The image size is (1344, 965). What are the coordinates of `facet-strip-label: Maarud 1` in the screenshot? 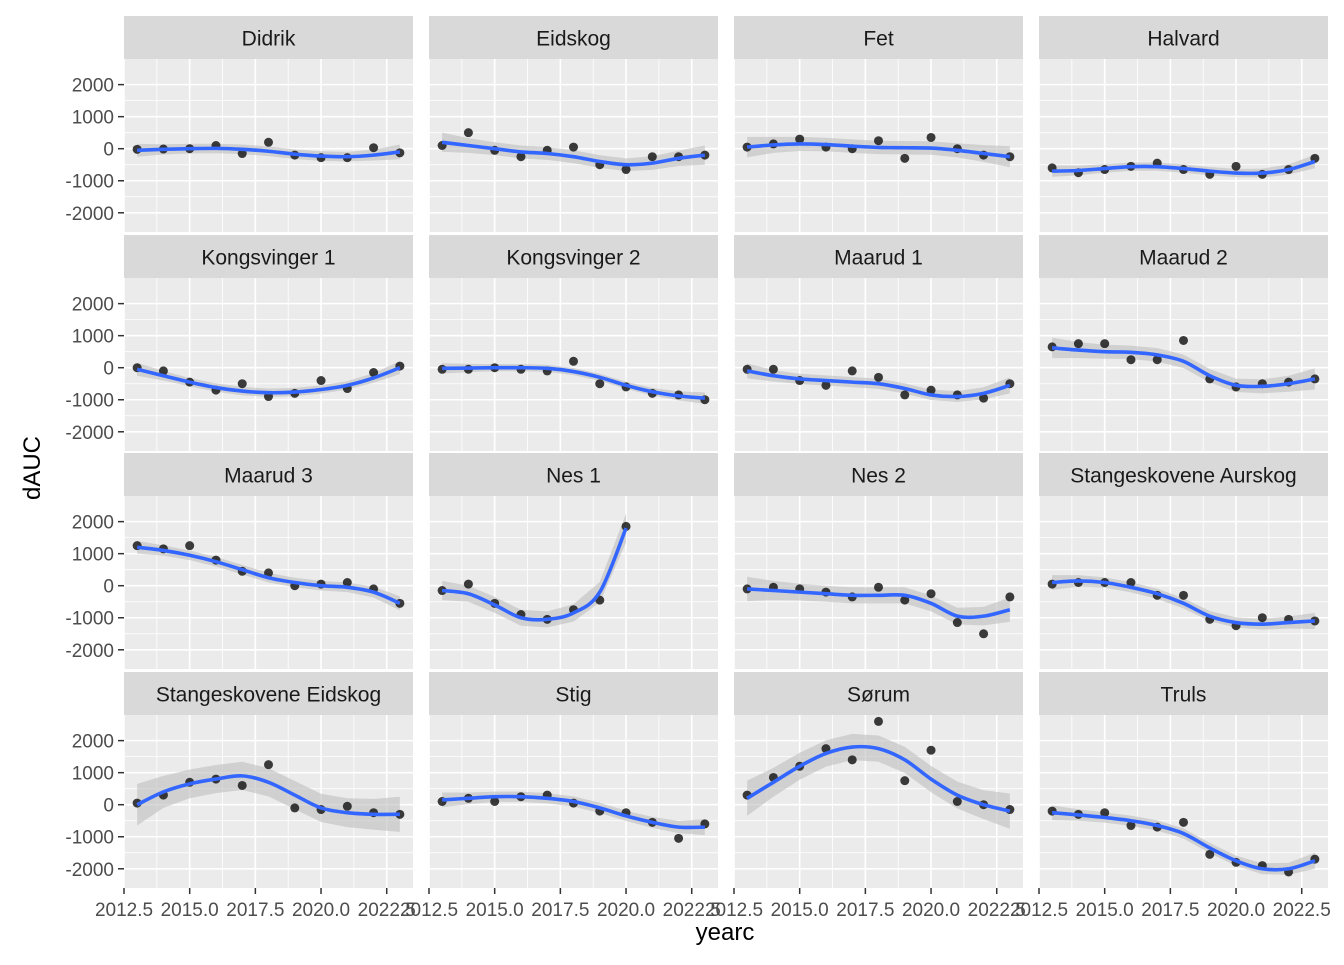 It's located at (878, 258).